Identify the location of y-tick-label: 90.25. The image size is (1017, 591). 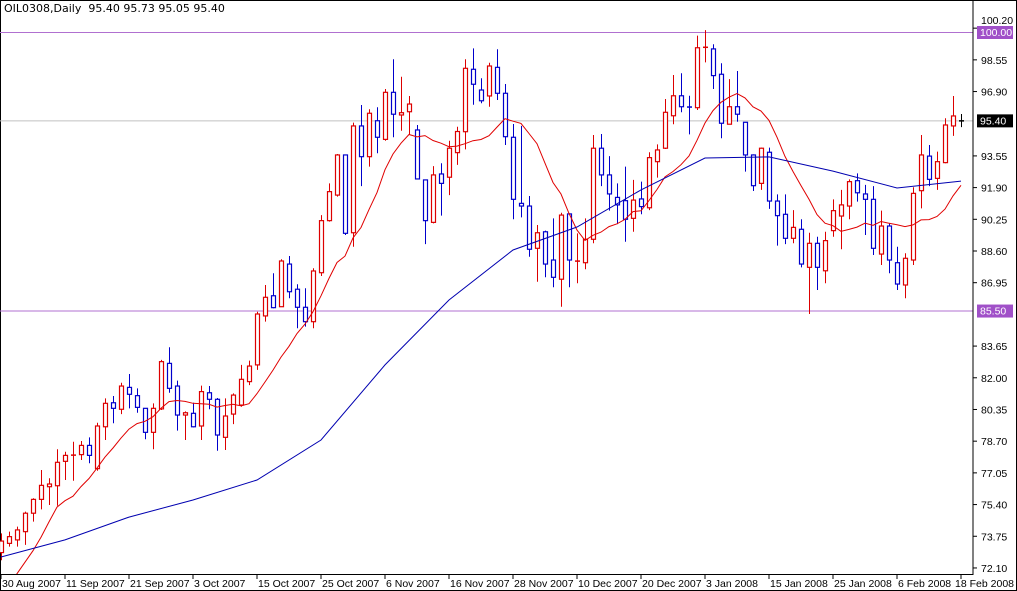
(994, 220).